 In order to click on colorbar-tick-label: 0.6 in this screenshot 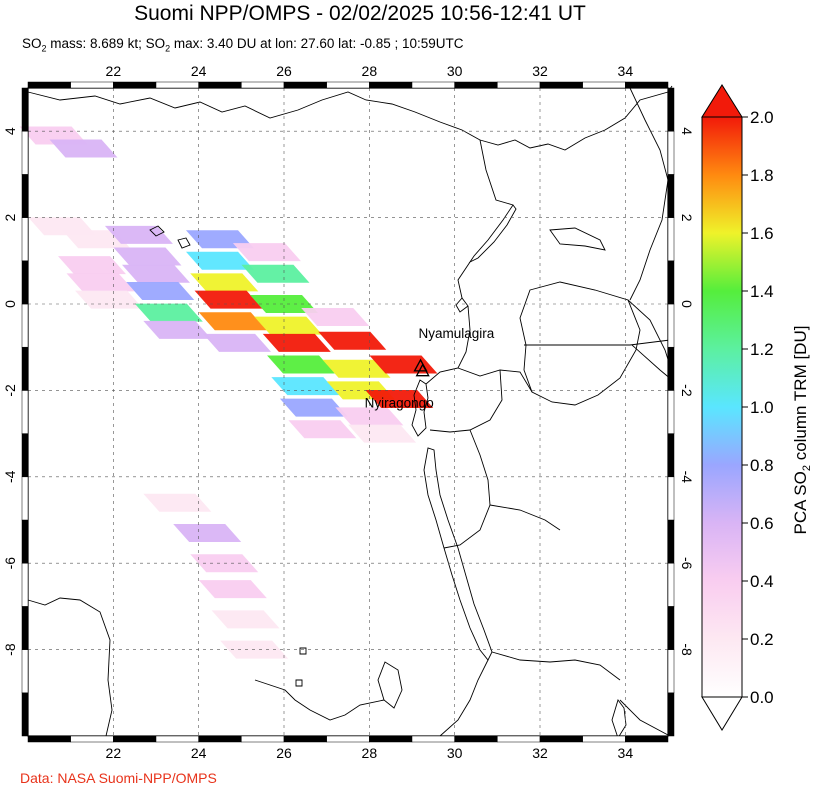, I will do `click(762, 523)`.